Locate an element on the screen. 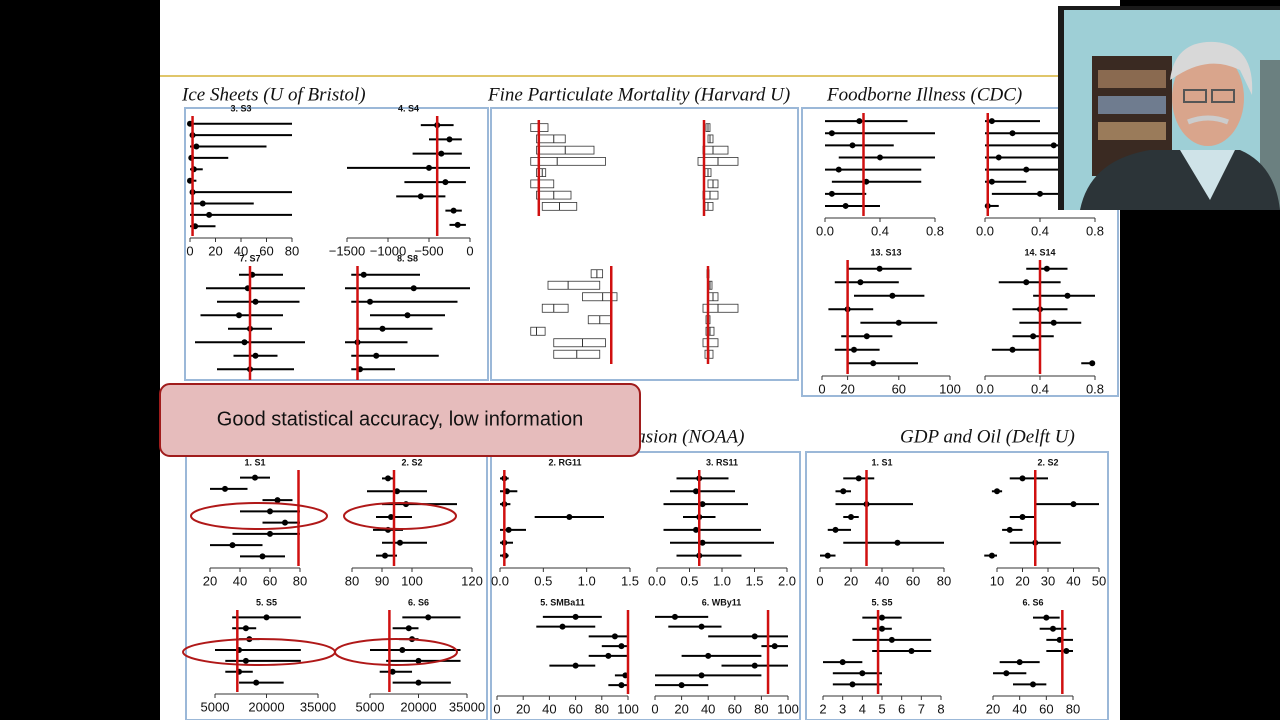 This screenshot has width=1280, height=720. tick-label: 20000 is located at coordinates (418, 706).